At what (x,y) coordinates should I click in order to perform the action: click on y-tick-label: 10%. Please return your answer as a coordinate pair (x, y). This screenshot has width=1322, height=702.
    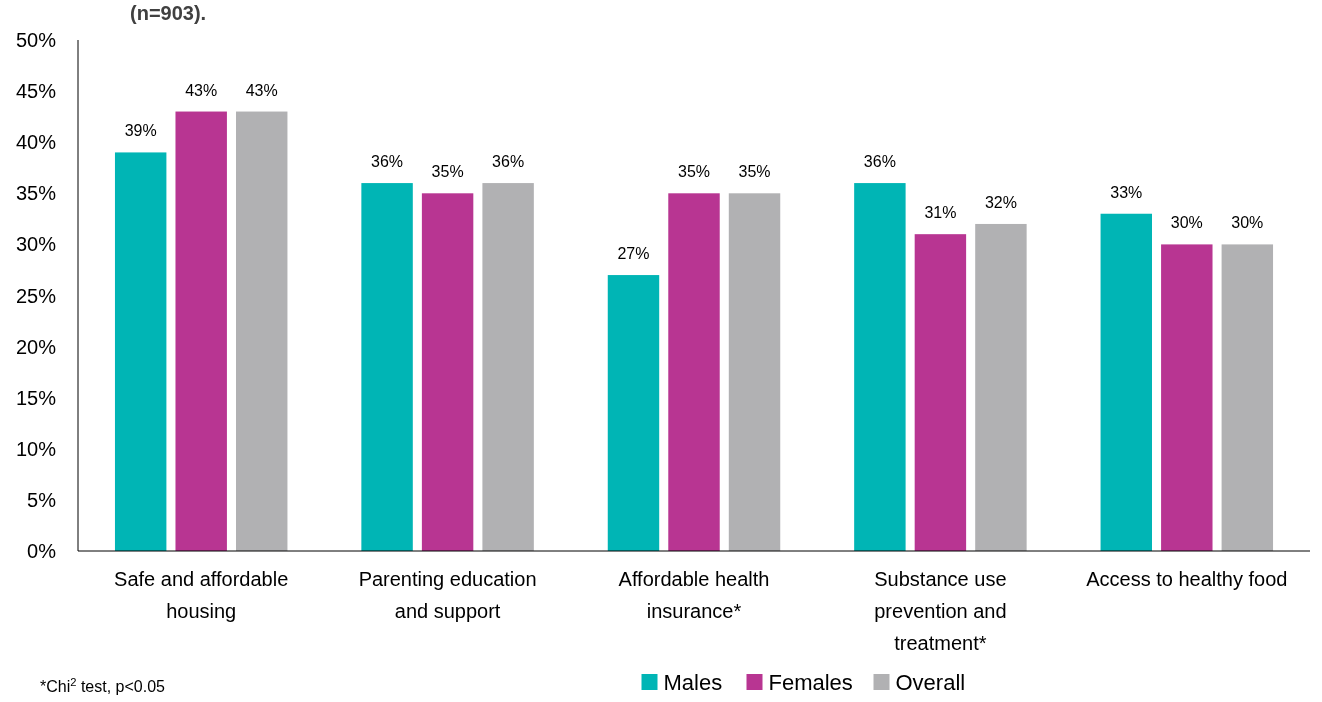
    Looking at the image, I should click on (36, 448).